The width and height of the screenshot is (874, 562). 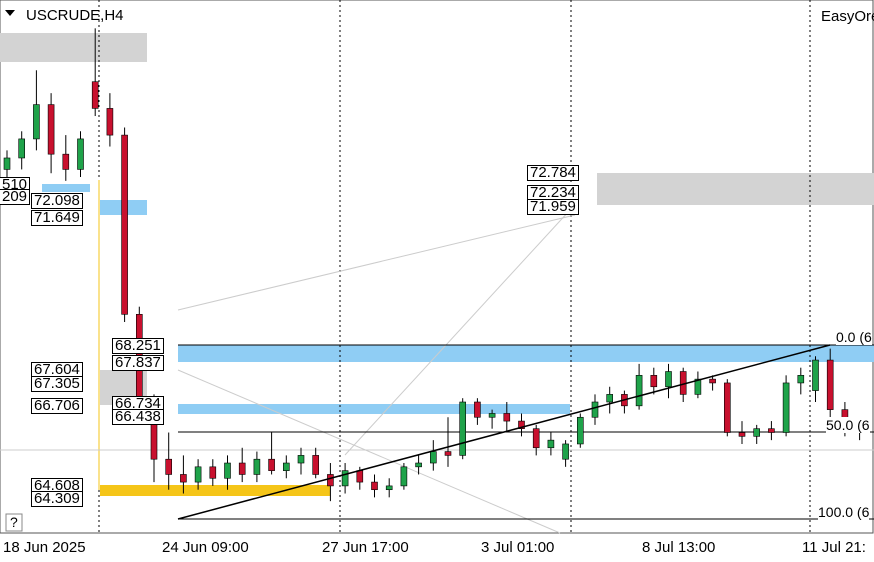 I want to click on time-label: 27 Jun 17:00, so click(x=365, y=547).